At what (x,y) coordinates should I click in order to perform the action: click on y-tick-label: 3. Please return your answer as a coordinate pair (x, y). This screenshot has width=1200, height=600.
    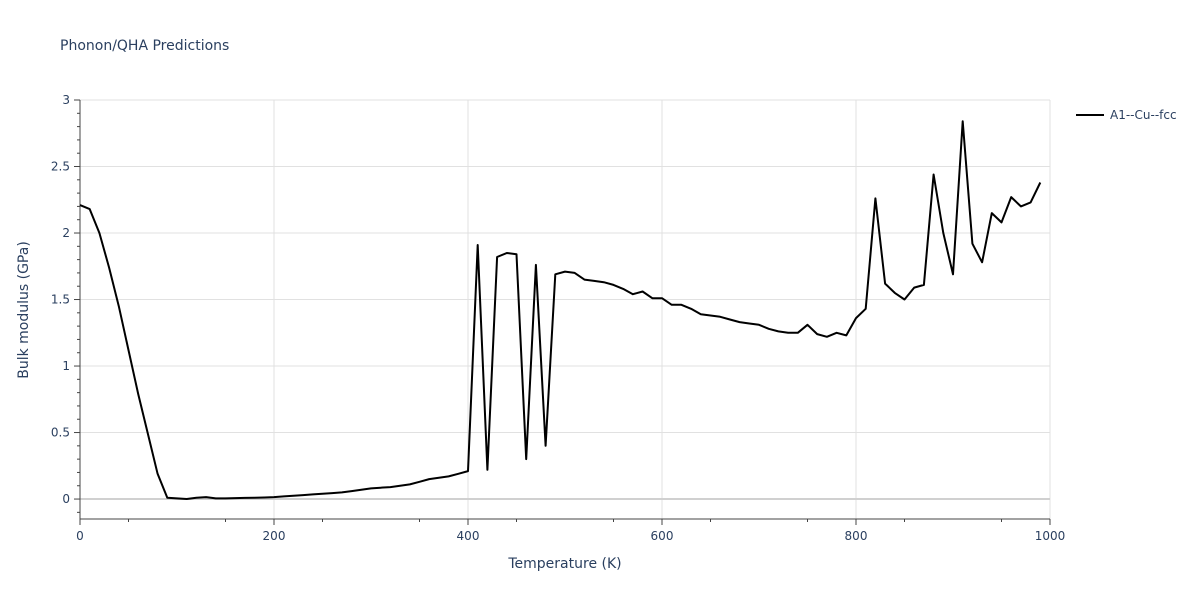
    Looking at the image, I should click on (66, 100).